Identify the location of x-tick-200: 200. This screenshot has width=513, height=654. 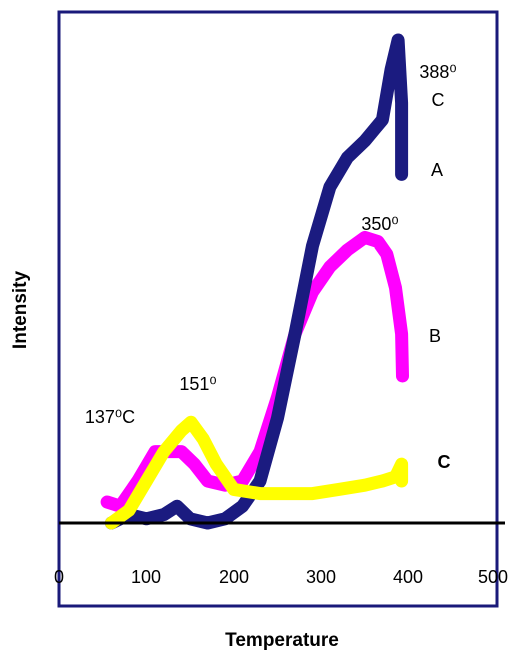
(234, 577).